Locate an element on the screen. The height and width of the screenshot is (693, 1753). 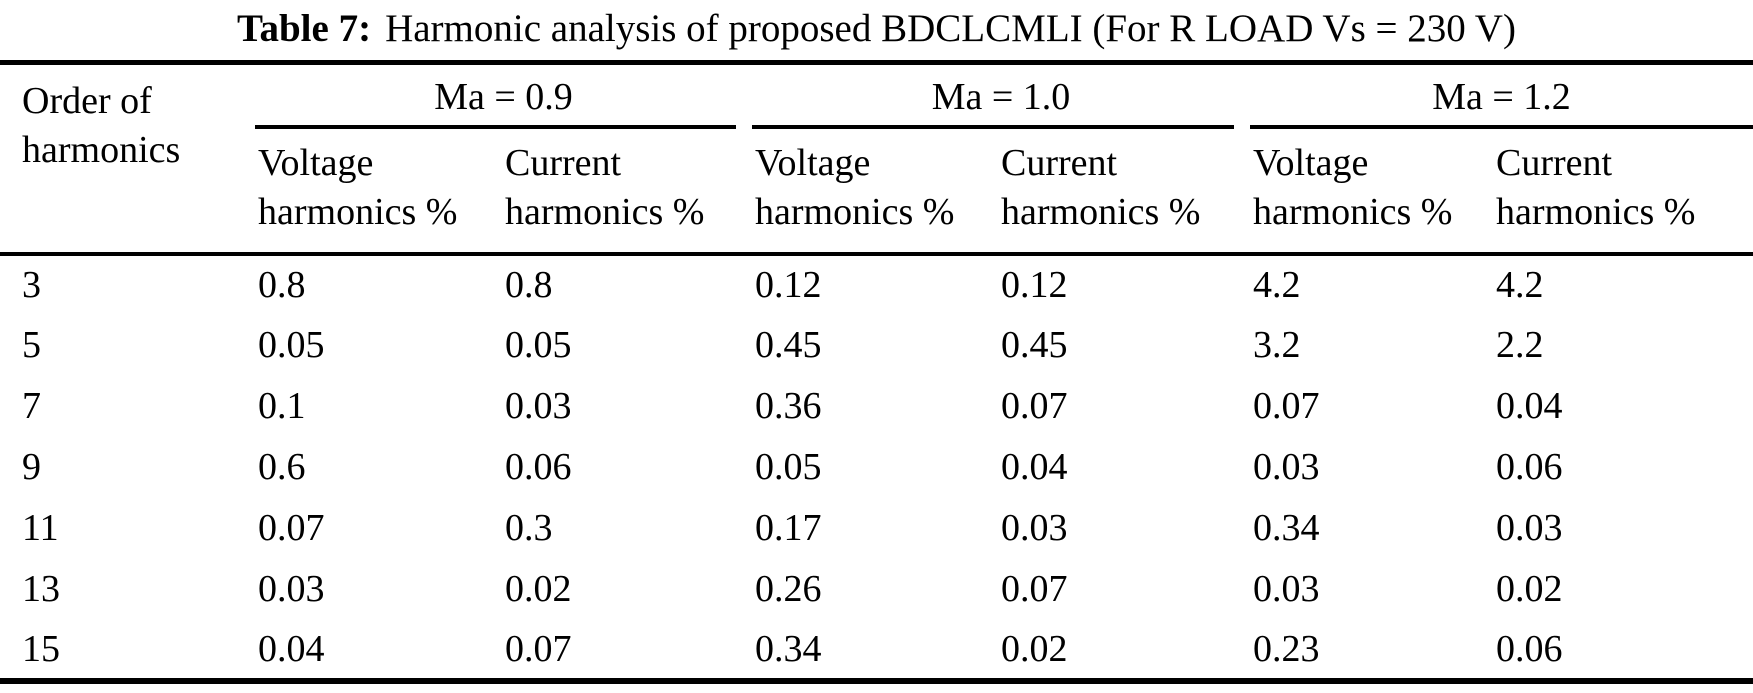
col-header-ma12-voltage: Voltage harmonics % is located at coordinates (1371, 192).